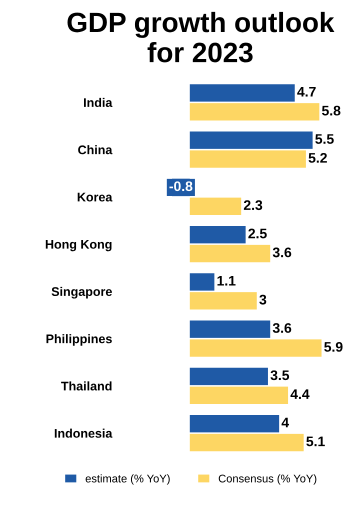  What do you see at coordinates (98, 103) in the screenshot?
I see `y-tick-label: India` at bounding box center [98, 103].